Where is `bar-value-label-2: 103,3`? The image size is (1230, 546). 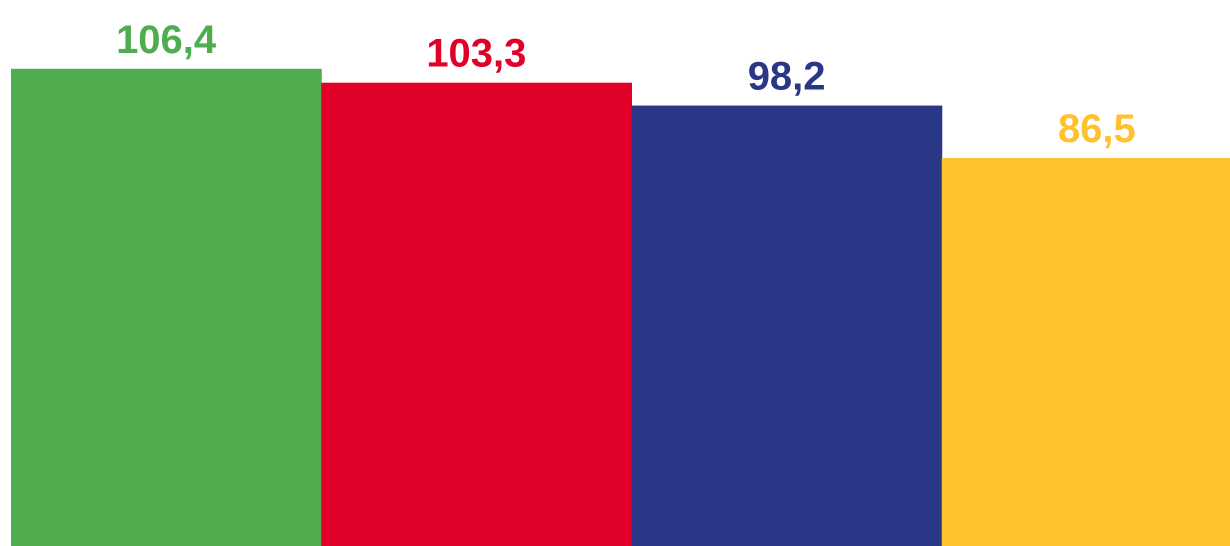 bar-value-label-2: 103,3 is located at coordinates (476, 54).